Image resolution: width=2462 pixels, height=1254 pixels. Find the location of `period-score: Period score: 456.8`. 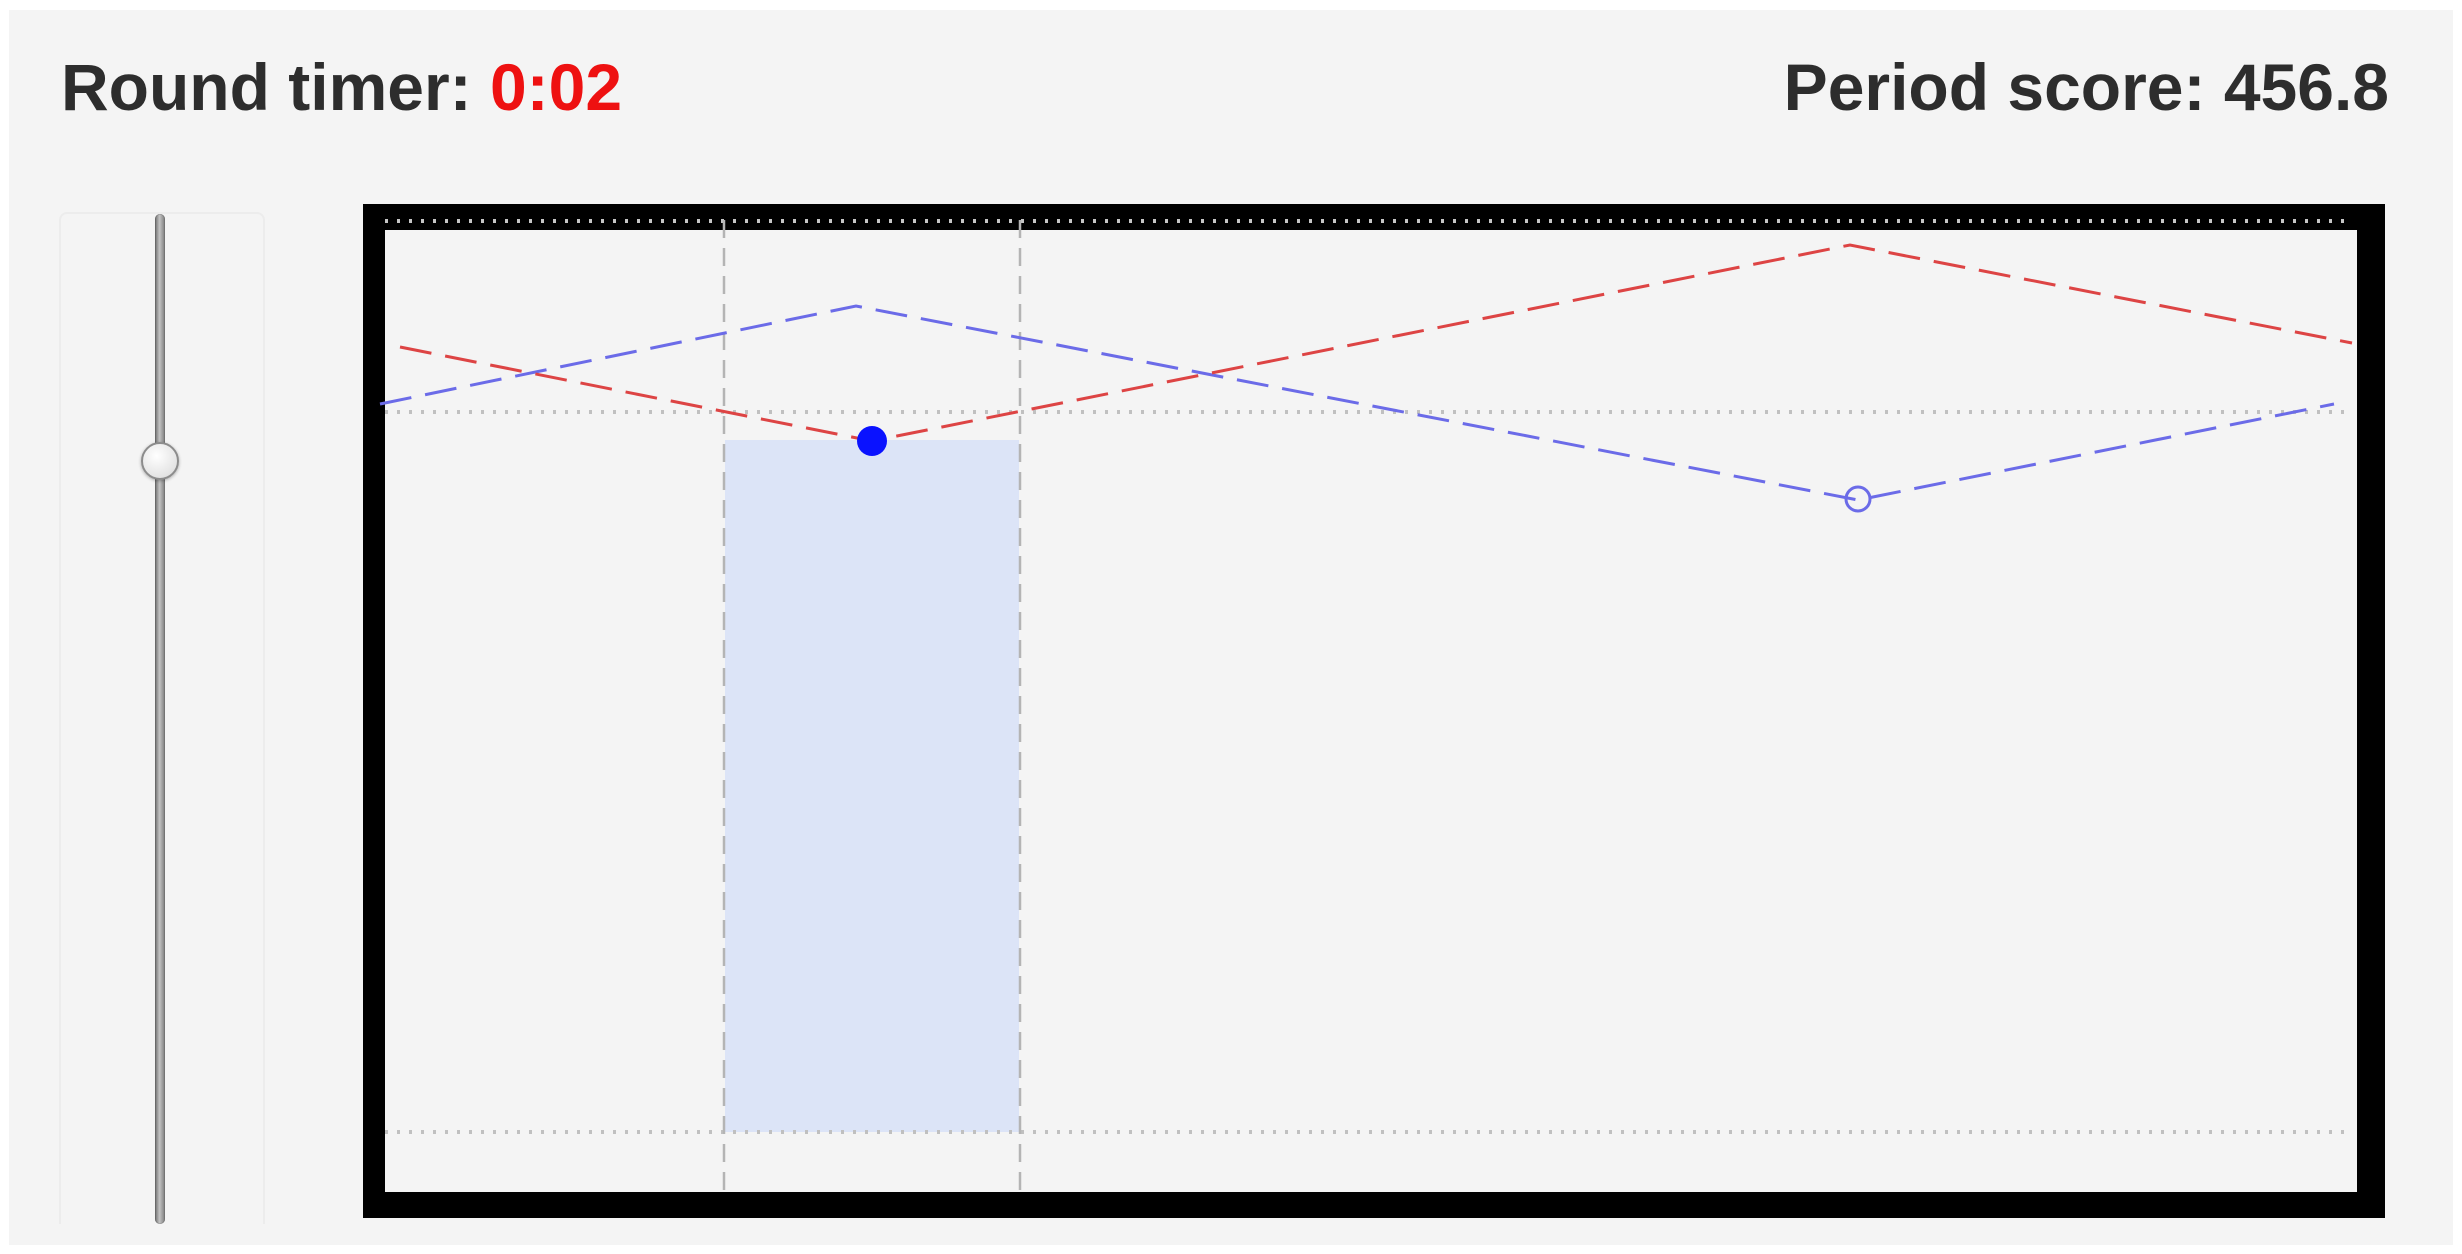

period-score: Period score: 456.8 is located at coordinates (2086, 87).